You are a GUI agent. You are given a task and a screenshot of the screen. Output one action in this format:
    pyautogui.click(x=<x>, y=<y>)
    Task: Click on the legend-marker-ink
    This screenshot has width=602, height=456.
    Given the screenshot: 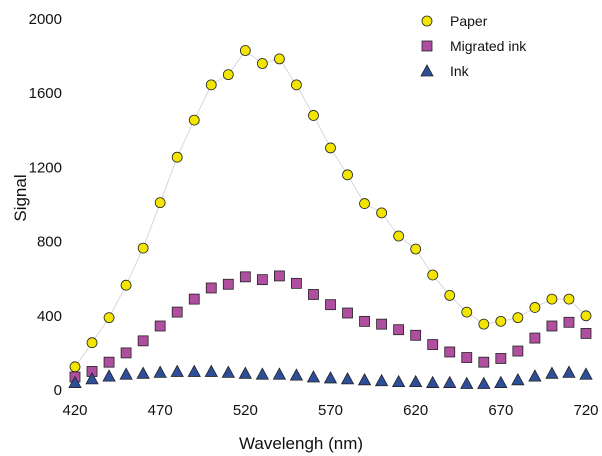 What is the action you would take?
    pyautogui.click(x=427, y=70)
    